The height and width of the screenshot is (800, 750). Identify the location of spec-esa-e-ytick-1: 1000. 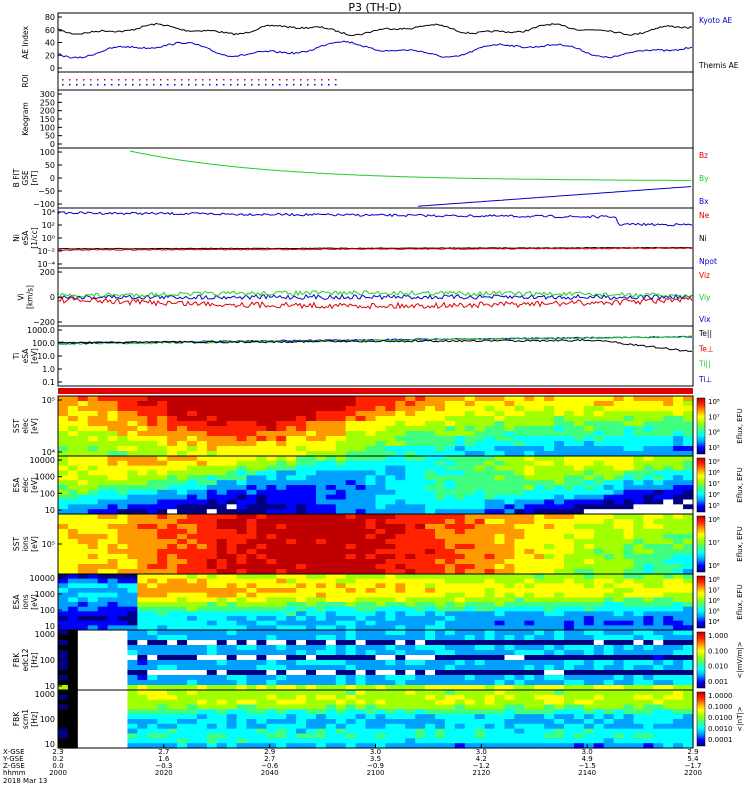
(45, 477).